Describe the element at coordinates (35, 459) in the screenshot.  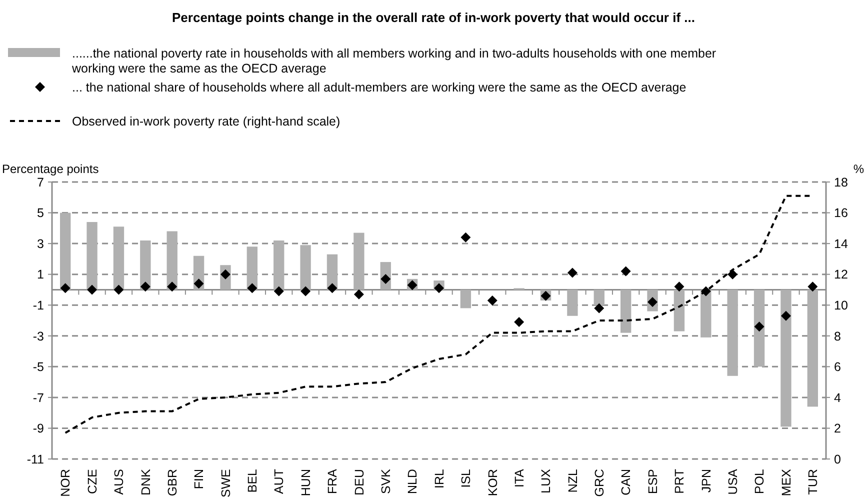
I see `y-tick-label: -11` at that location.